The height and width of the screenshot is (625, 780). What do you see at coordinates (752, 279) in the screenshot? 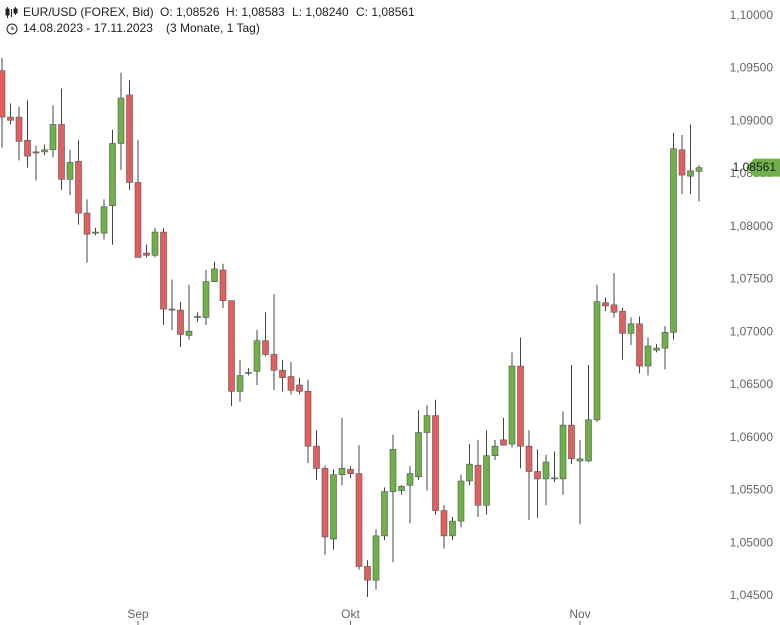
I see `y-tick-label: 1,07500` at bounding box center [752, 279].